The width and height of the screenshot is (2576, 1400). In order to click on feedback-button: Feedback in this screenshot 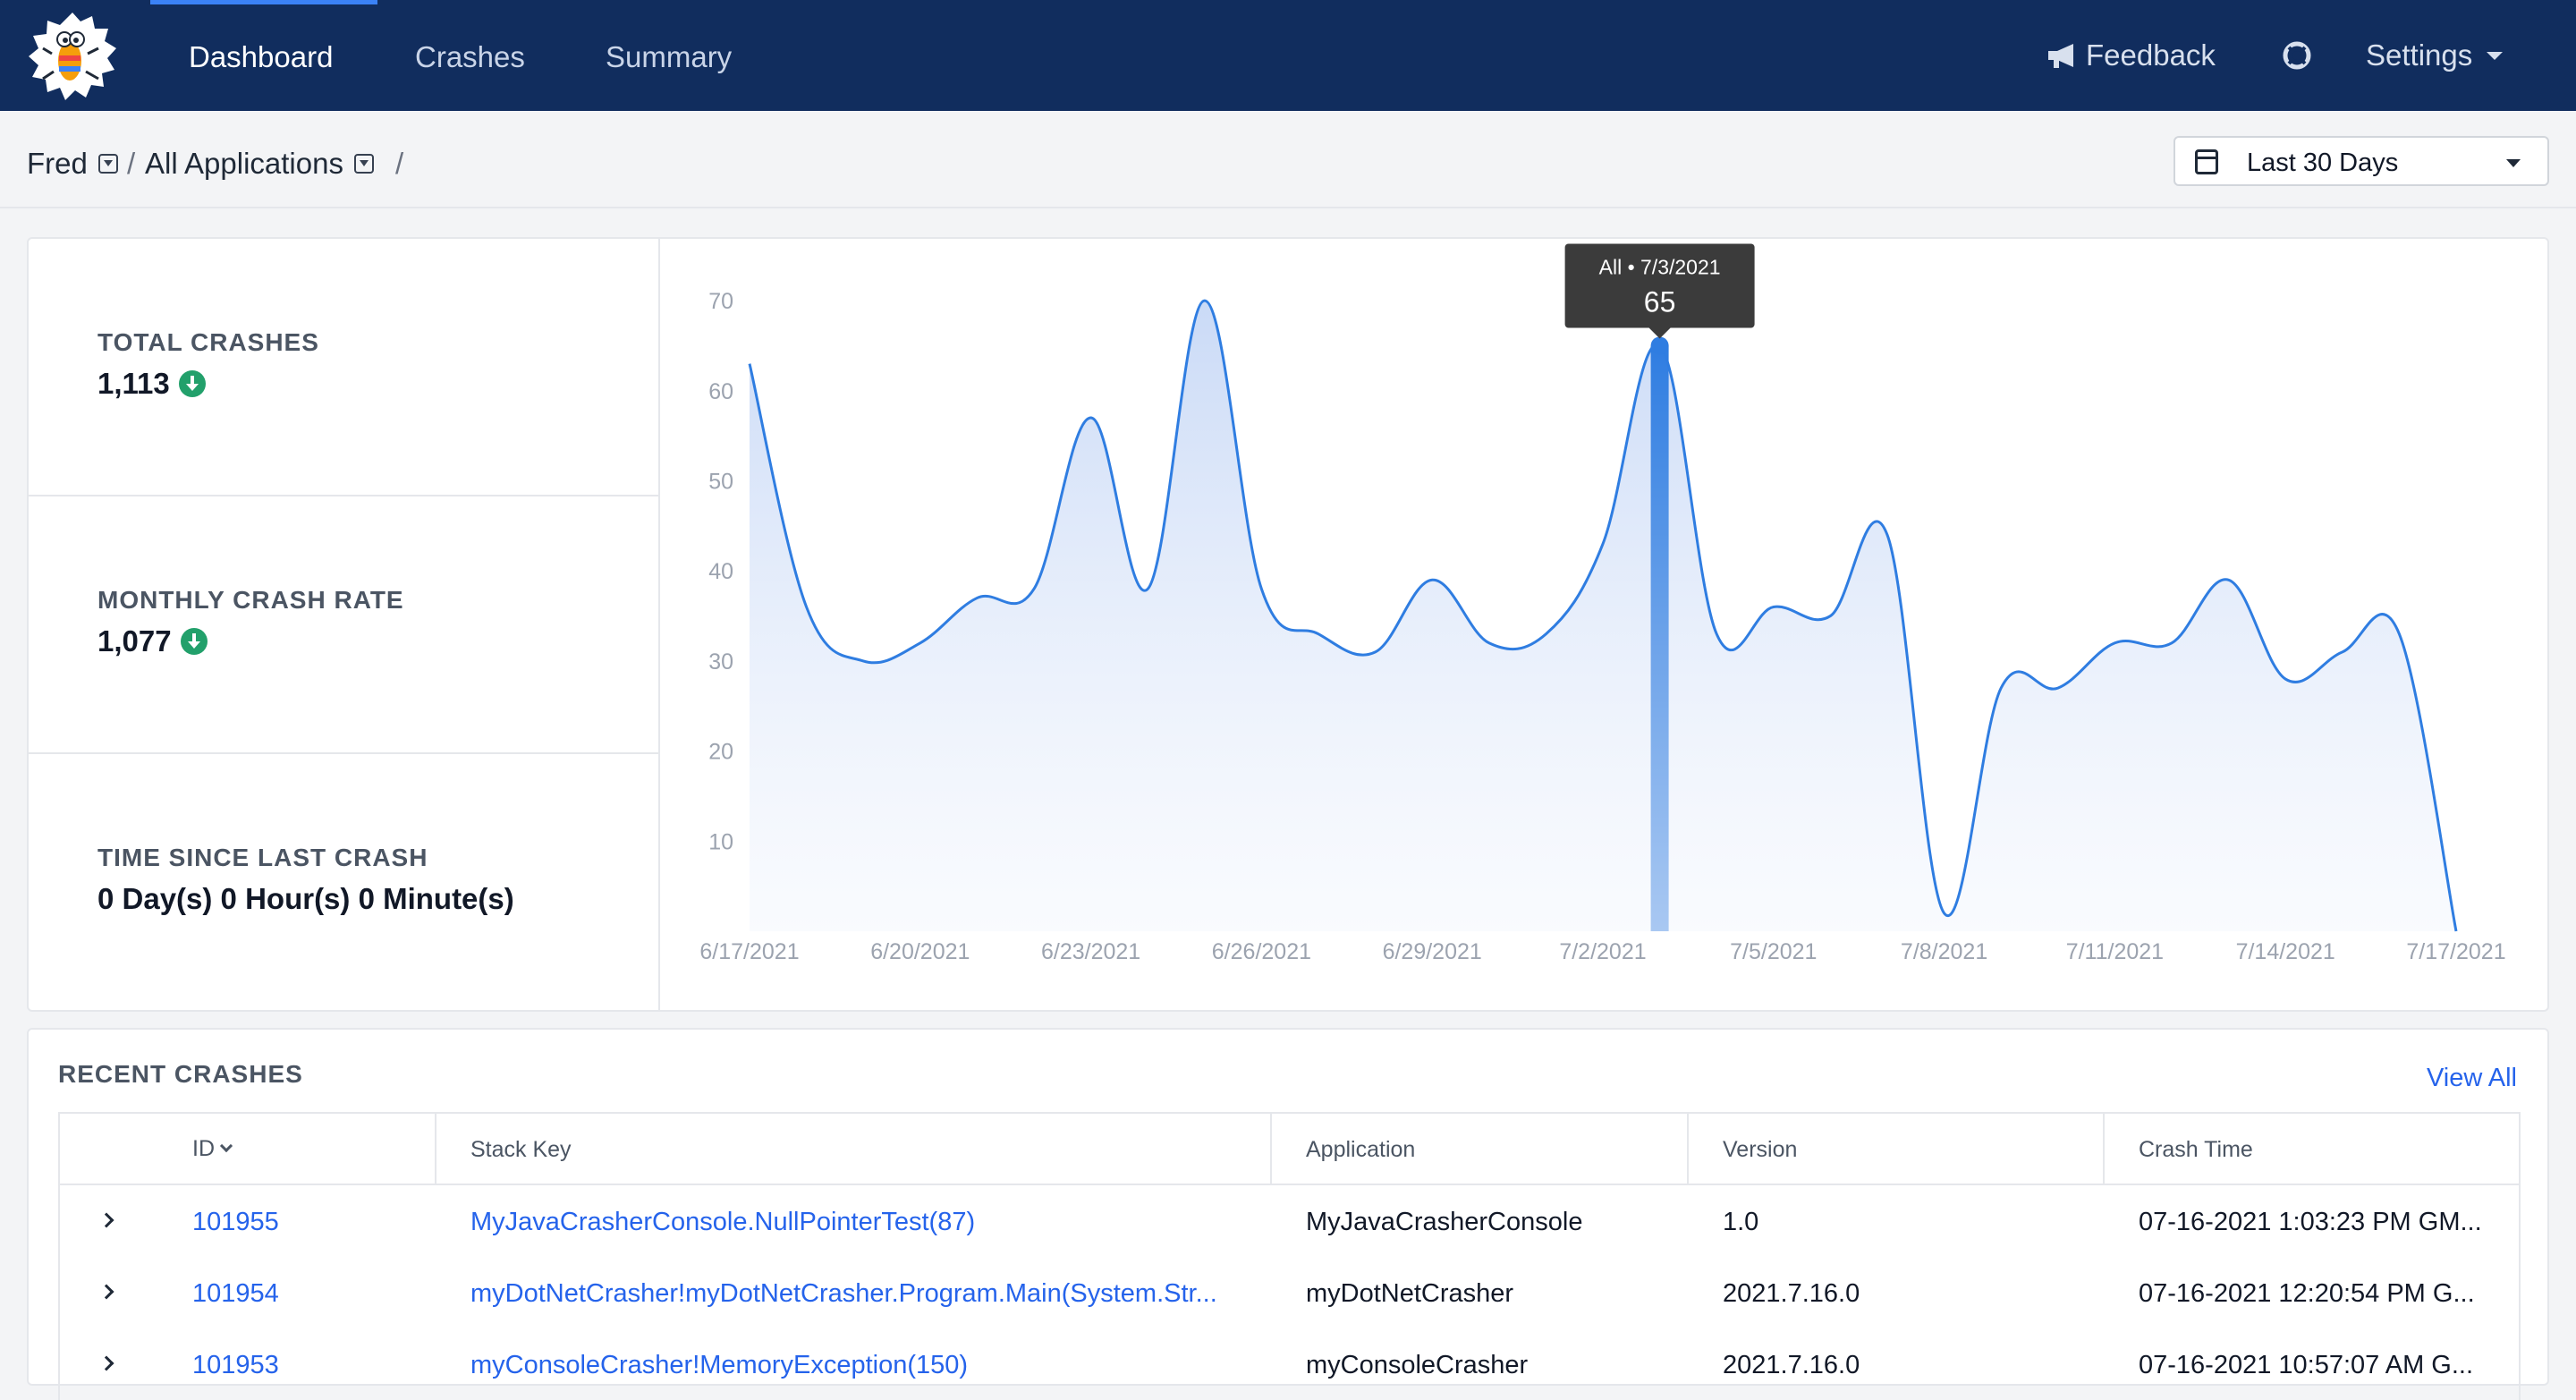, I will do `click(2131, 55)`.